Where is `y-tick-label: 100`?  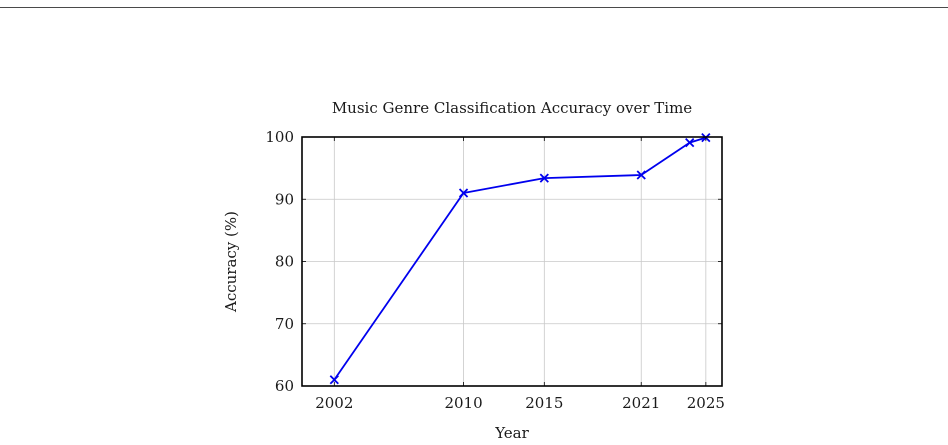 y-tick-label: 100 is located at coordinates (279, 137).